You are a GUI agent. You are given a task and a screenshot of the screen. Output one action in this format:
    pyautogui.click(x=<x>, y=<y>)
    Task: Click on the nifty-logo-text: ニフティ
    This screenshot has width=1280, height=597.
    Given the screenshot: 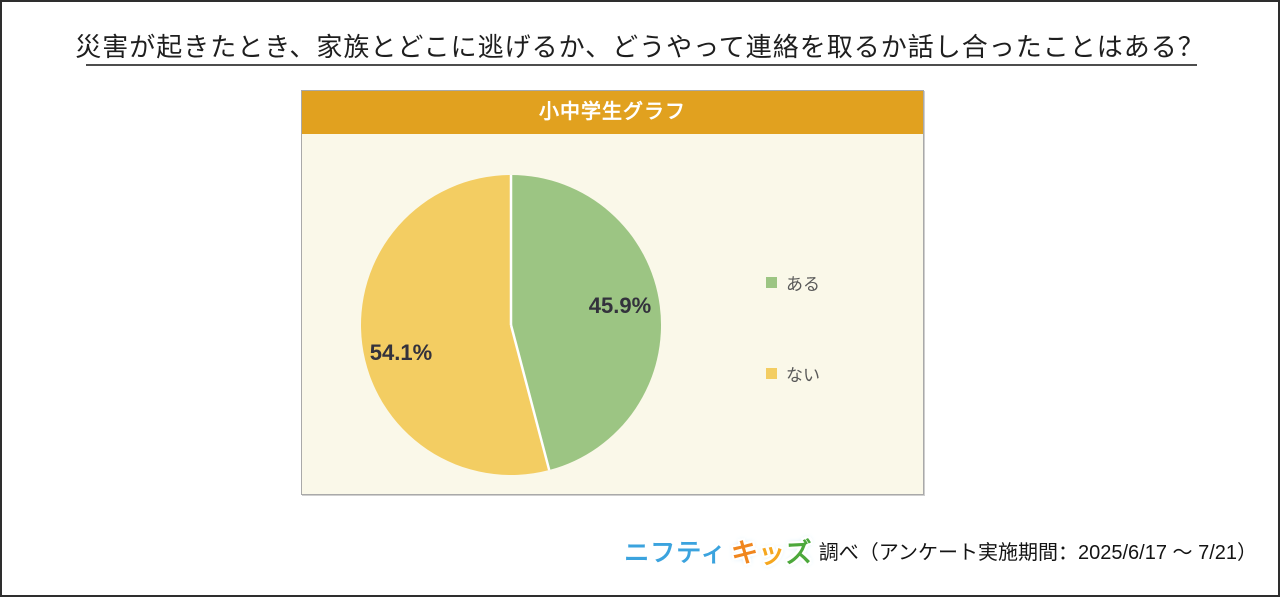 What is the action you would take?
    pyautogui.click(x=675, y=552)
    